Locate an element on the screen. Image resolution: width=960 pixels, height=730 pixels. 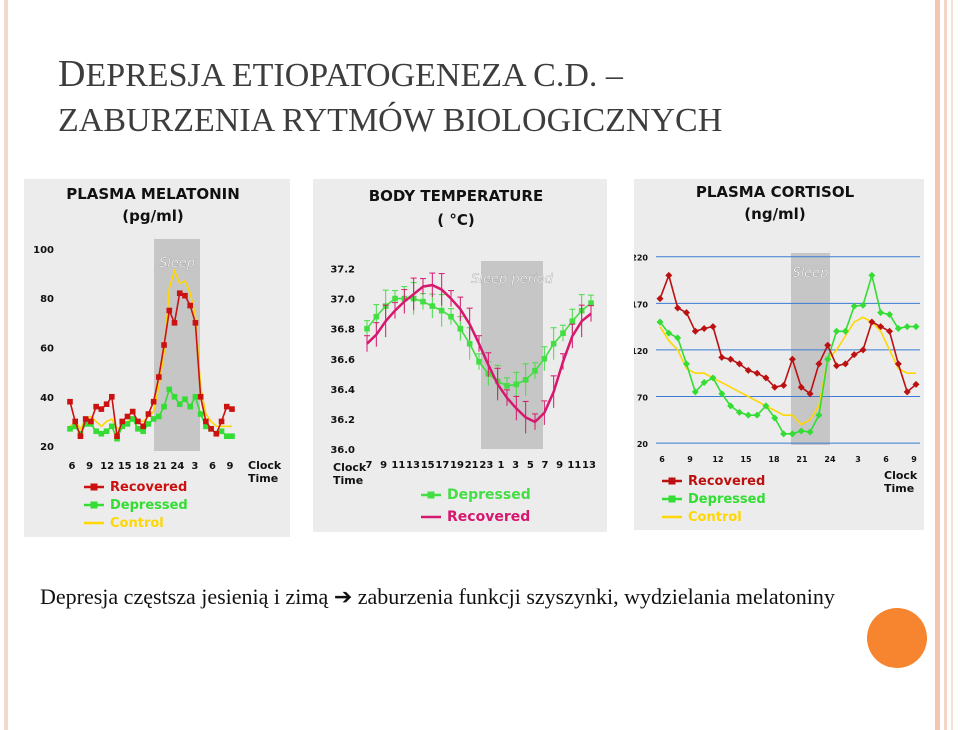
x-tick-label: 17 is located at coordinates (442, 465).